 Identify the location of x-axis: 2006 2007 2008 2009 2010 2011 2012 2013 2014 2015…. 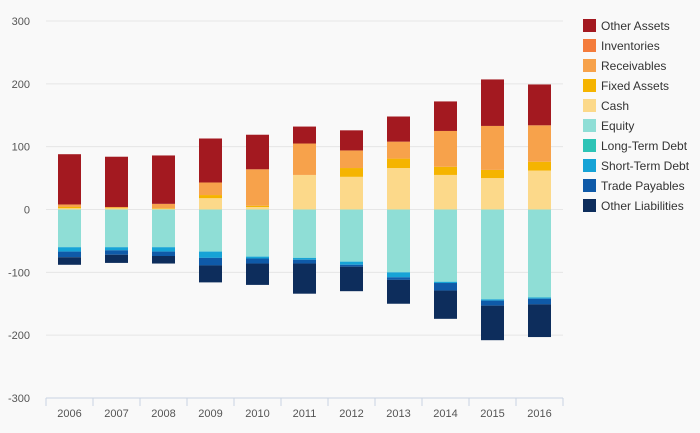
(304, 408).